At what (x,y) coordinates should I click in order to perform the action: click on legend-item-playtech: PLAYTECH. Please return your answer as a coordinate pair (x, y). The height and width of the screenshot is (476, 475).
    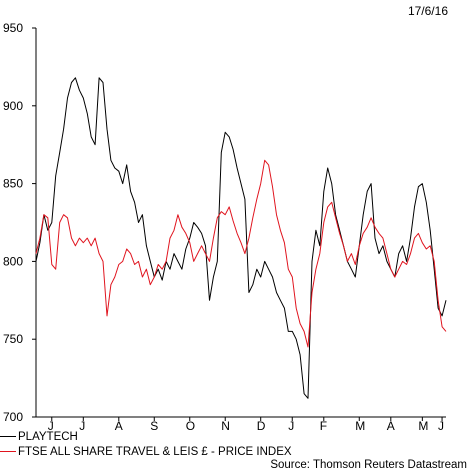
    Looking at the image, I should click on (39, 437).